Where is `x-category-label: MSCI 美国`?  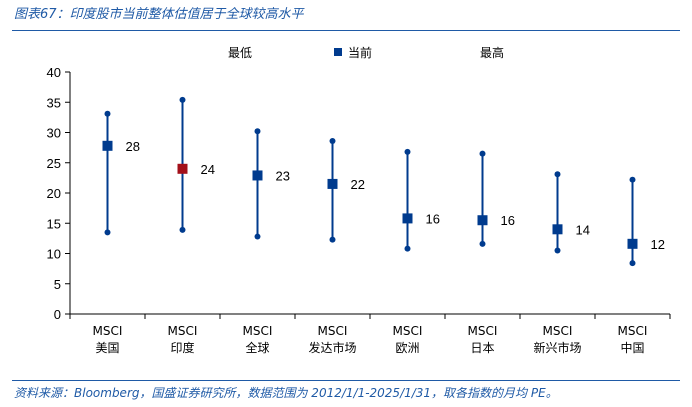
x-category-label: MSCI 美国 is located at coordinates (108, 339).